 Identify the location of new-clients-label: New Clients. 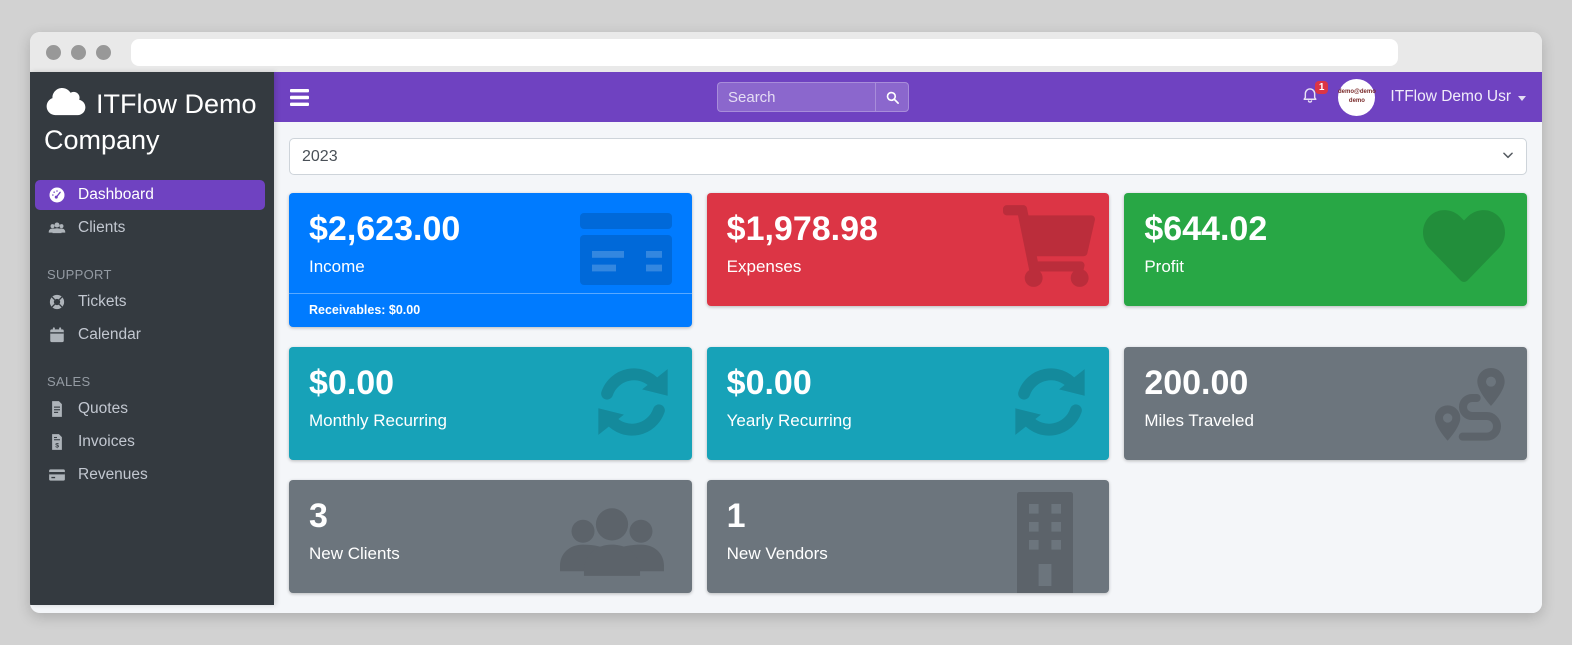
(354, 554).